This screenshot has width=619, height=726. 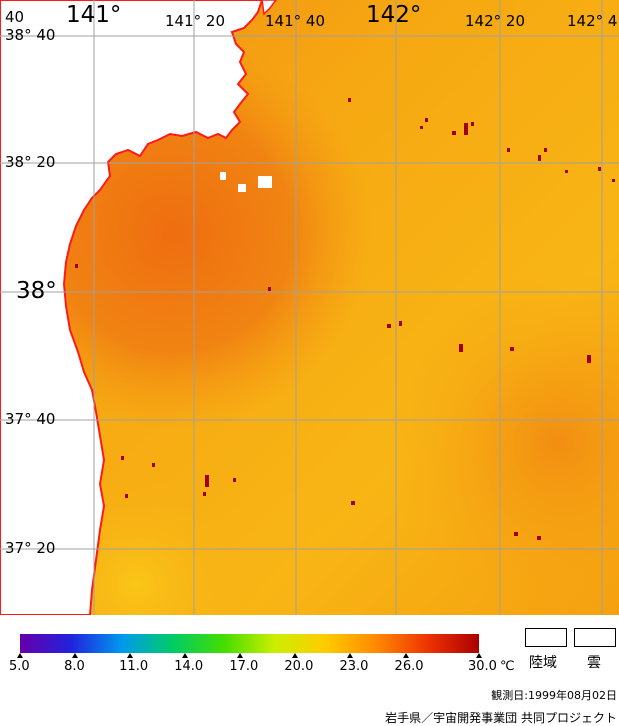 What do you see at coordinates (409, 666) in the screenshot?
I see `colorbar-tick-label: 26.0` at bounding box center [409, 666].